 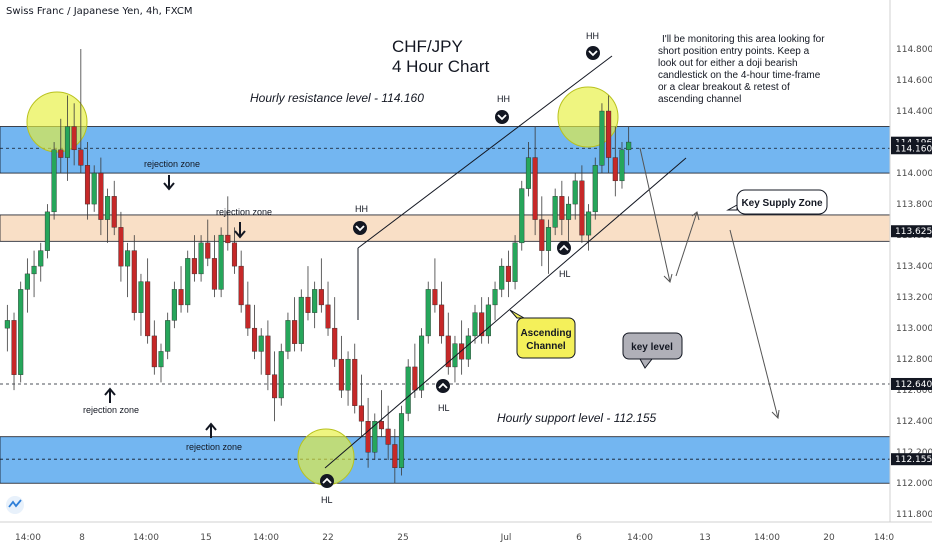 What do you see at coordinates (913, 232) in the screenshot?
I see `price-tag-label: 113.625` at bounding box center [913, 232].